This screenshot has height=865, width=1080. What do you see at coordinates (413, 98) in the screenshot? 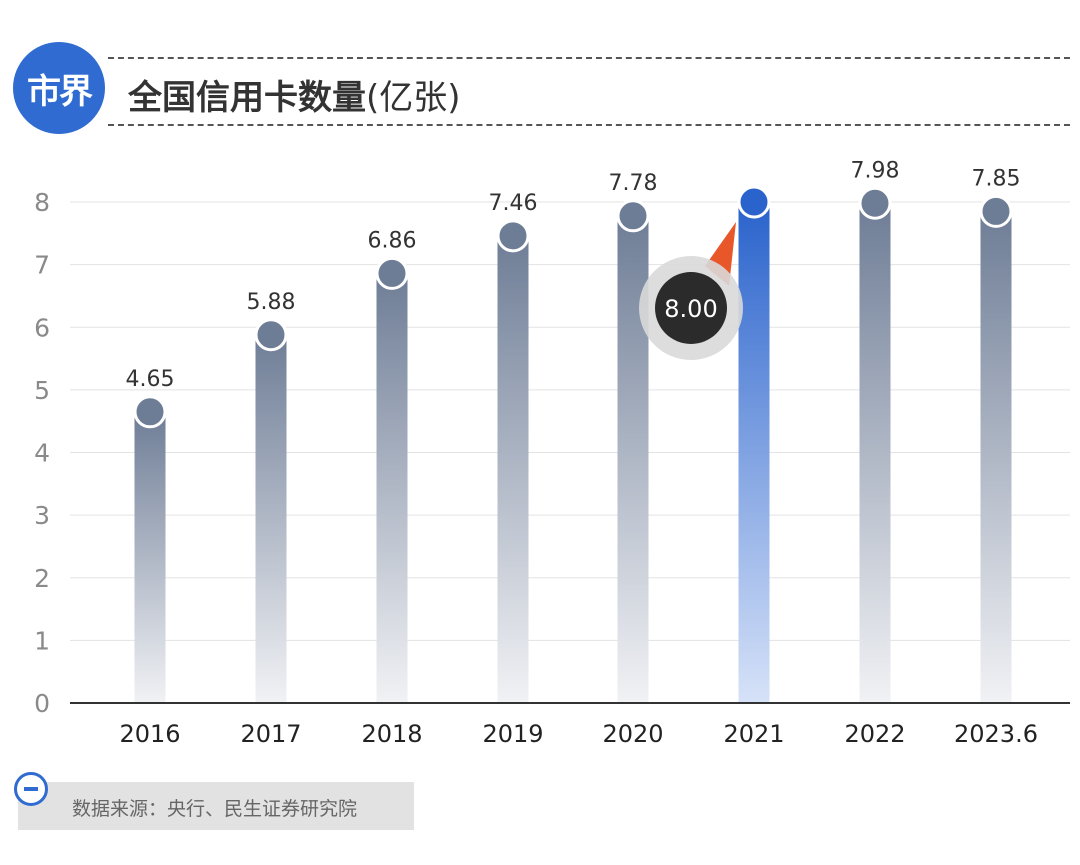
I see `chart-title-unit: (亿张)` at bounding box center [413, 98].